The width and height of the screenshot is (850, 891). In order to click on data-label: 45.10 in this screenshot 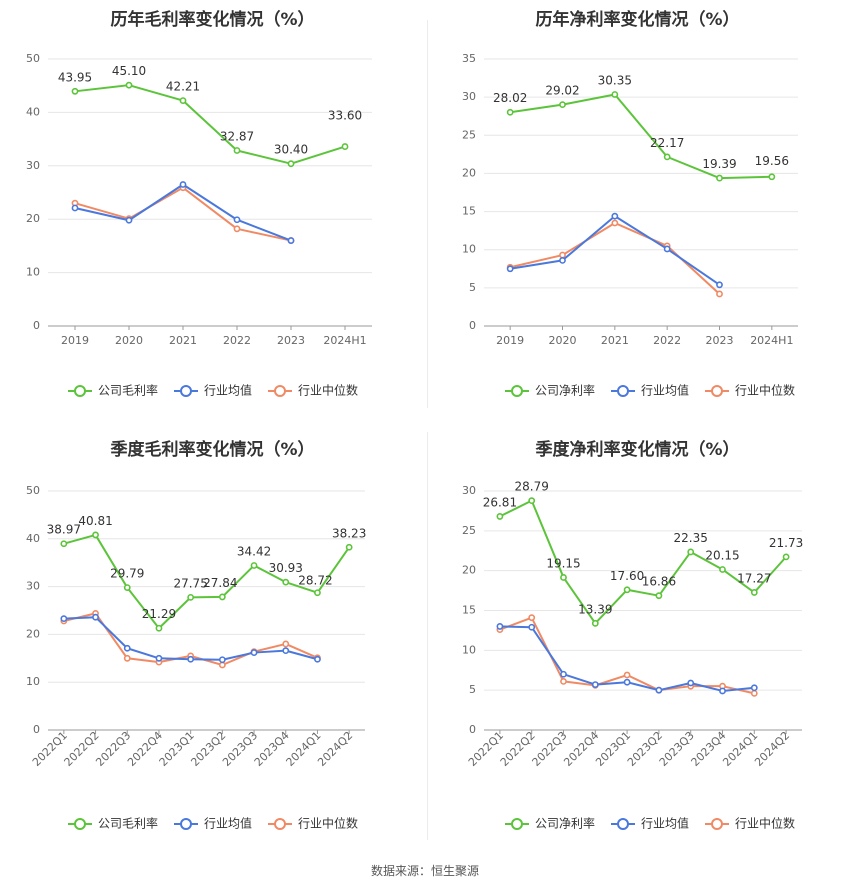, I will do `click(129, 71)`.